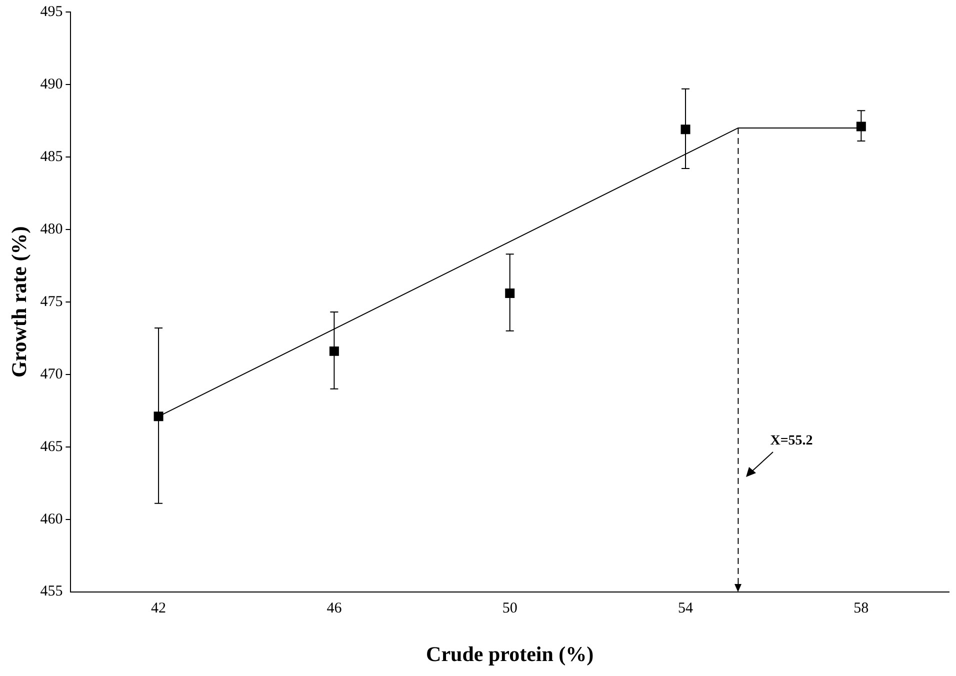  I want to click on y-tick-label: 480, so click(51, 229).